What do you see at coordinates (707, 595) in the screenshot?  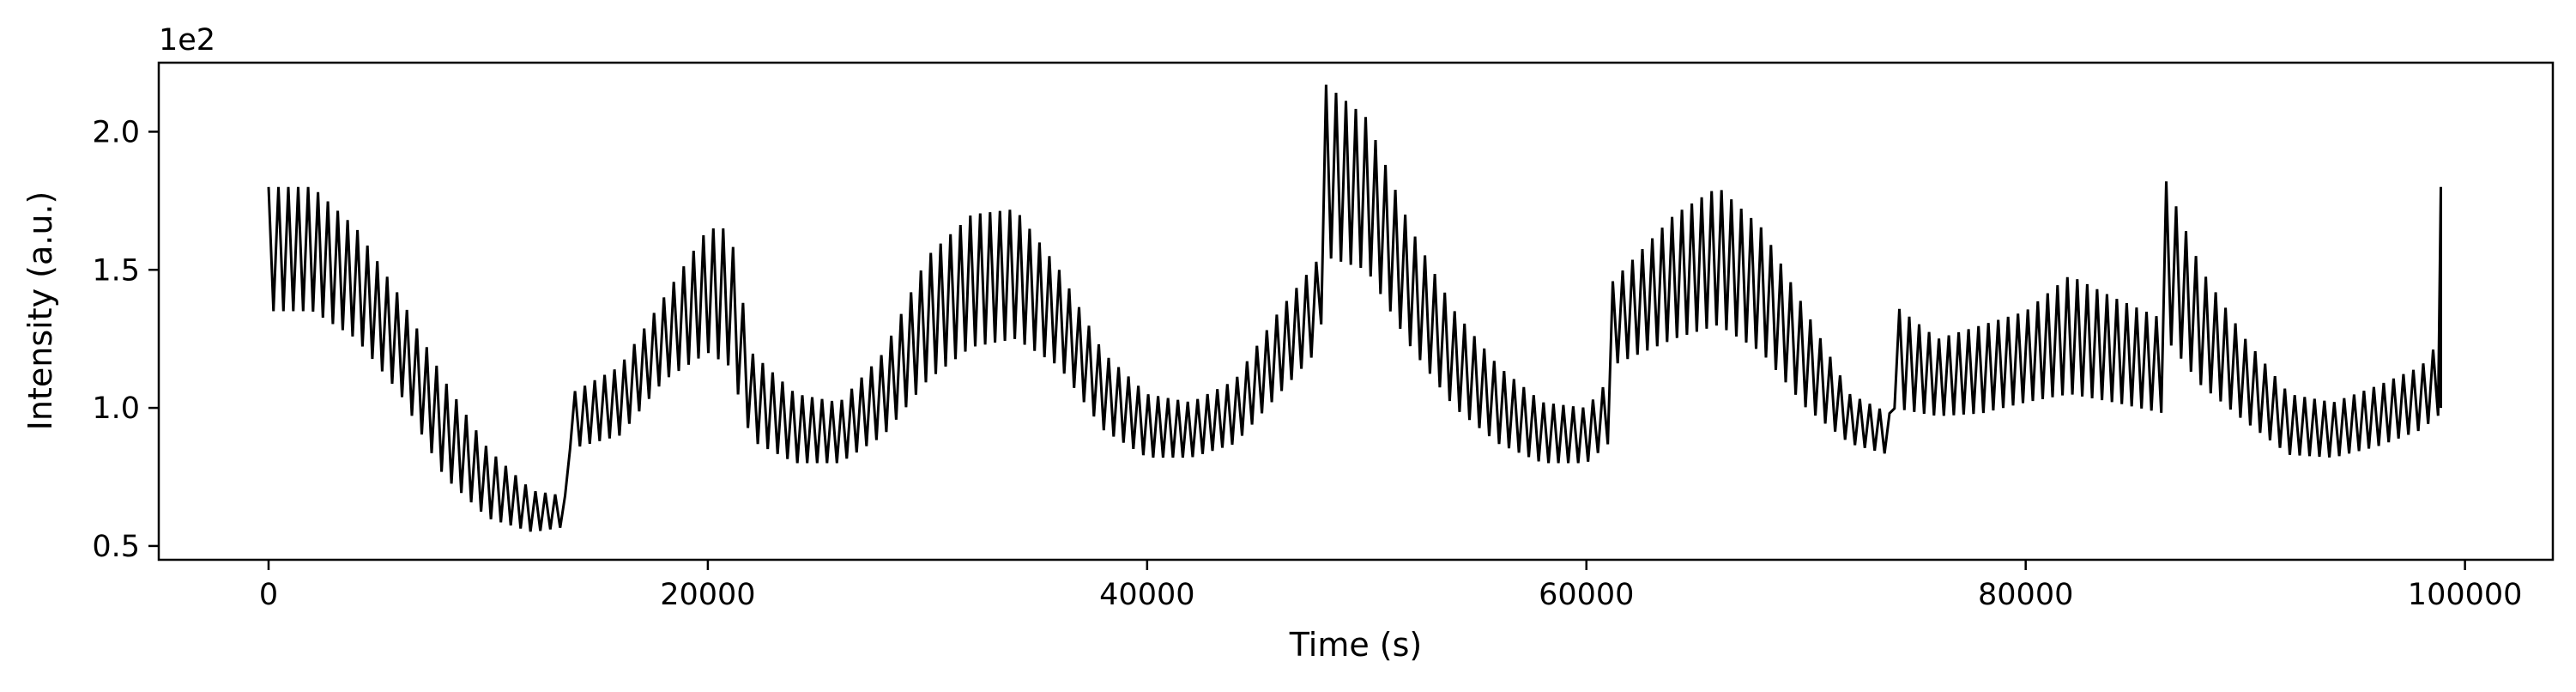 I see `x-tick-label: 20000` at bounding box center [707, 595].